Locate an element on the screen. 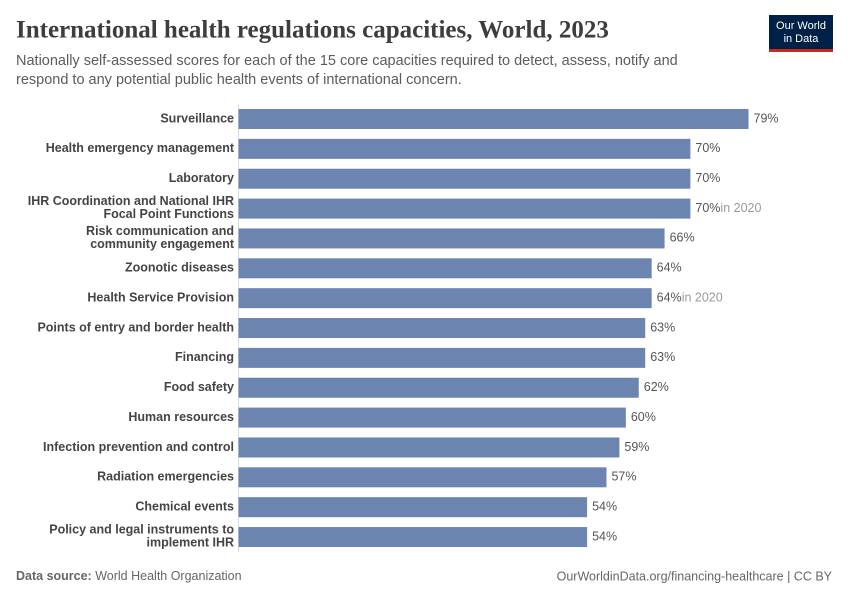  category-label: Financing is located at coordinates (204, 357).